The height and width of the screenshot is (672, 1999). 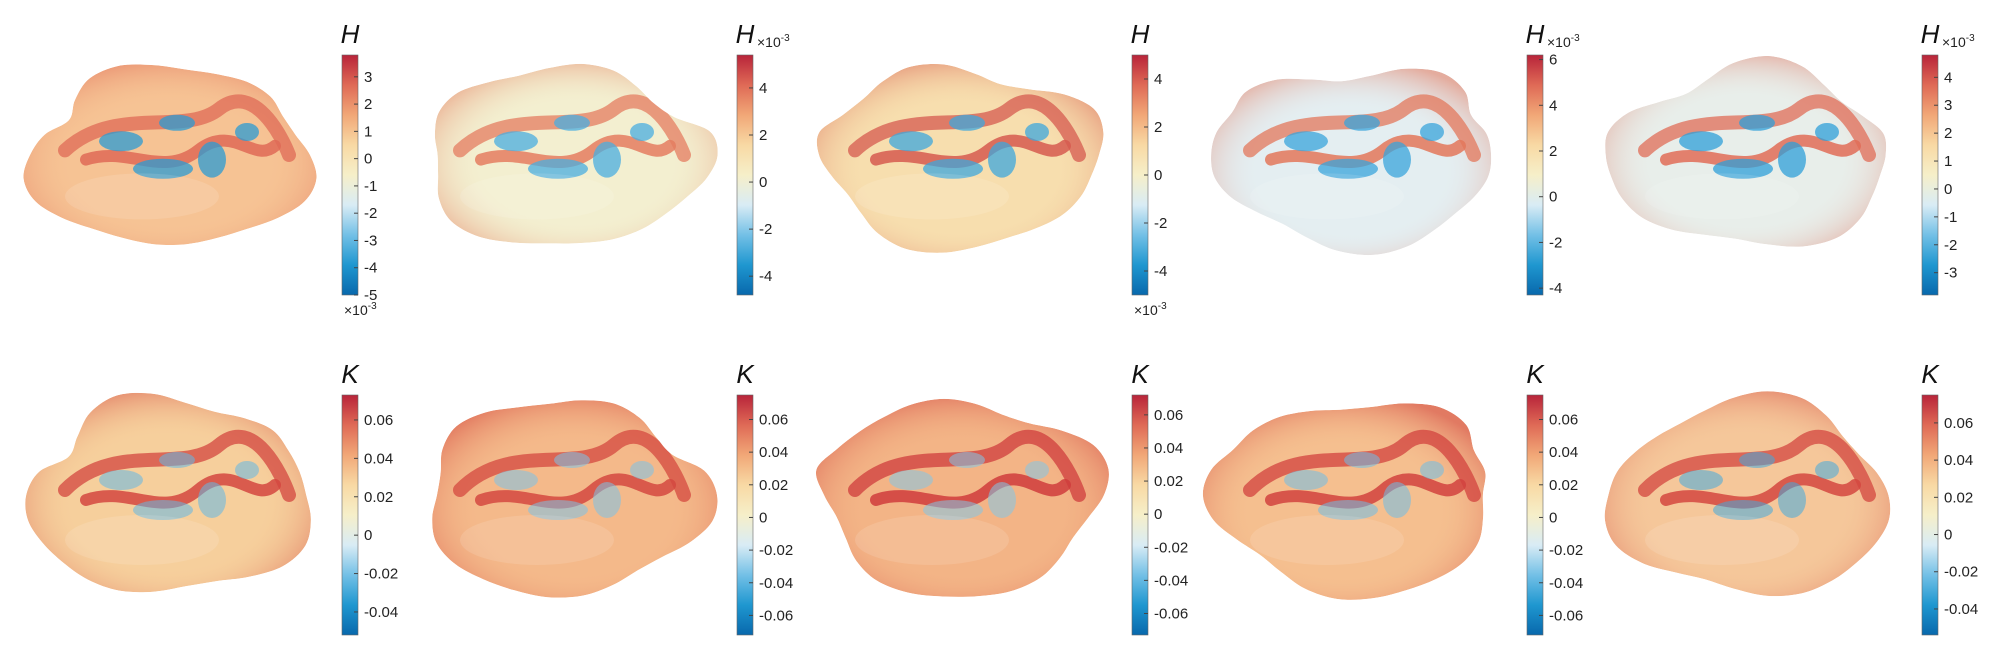 I want to click on colorbar: H6 4 2 0 -2 -4 ×10⁻³, so click(x=1553, y=158).